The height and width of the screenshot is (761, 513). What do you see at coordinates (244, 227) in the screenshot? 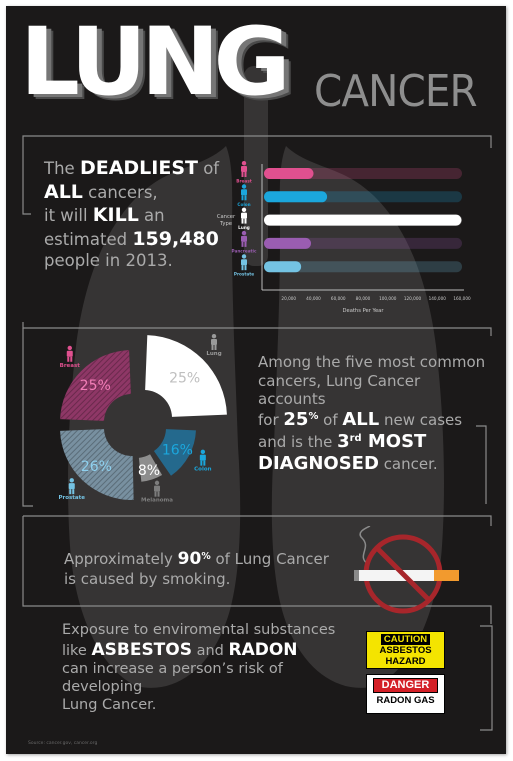
I see `category-label: Lung` at bounding box center [244, 227].